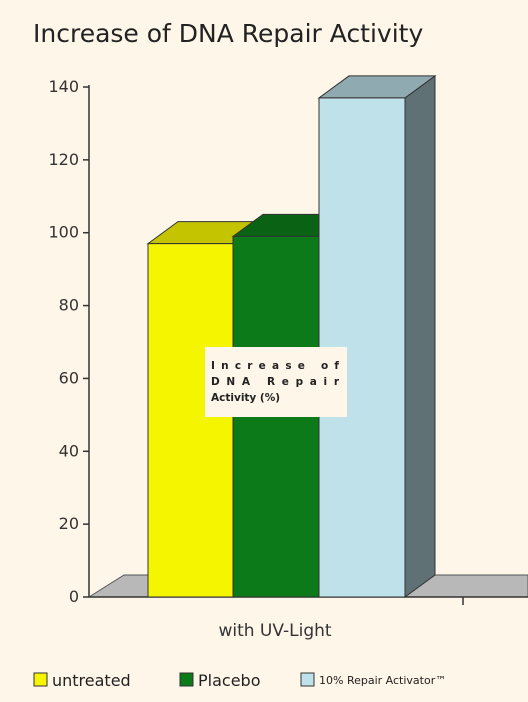 This screenshot has width=528, height=702. I want to click on y-tick-label: 100, so click(63, 232).